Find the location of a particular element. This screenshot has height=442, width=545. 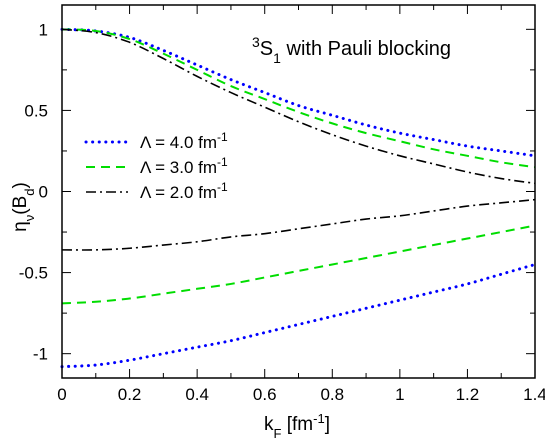

y-tick-label: -1 is located at coordinates (40, 354).